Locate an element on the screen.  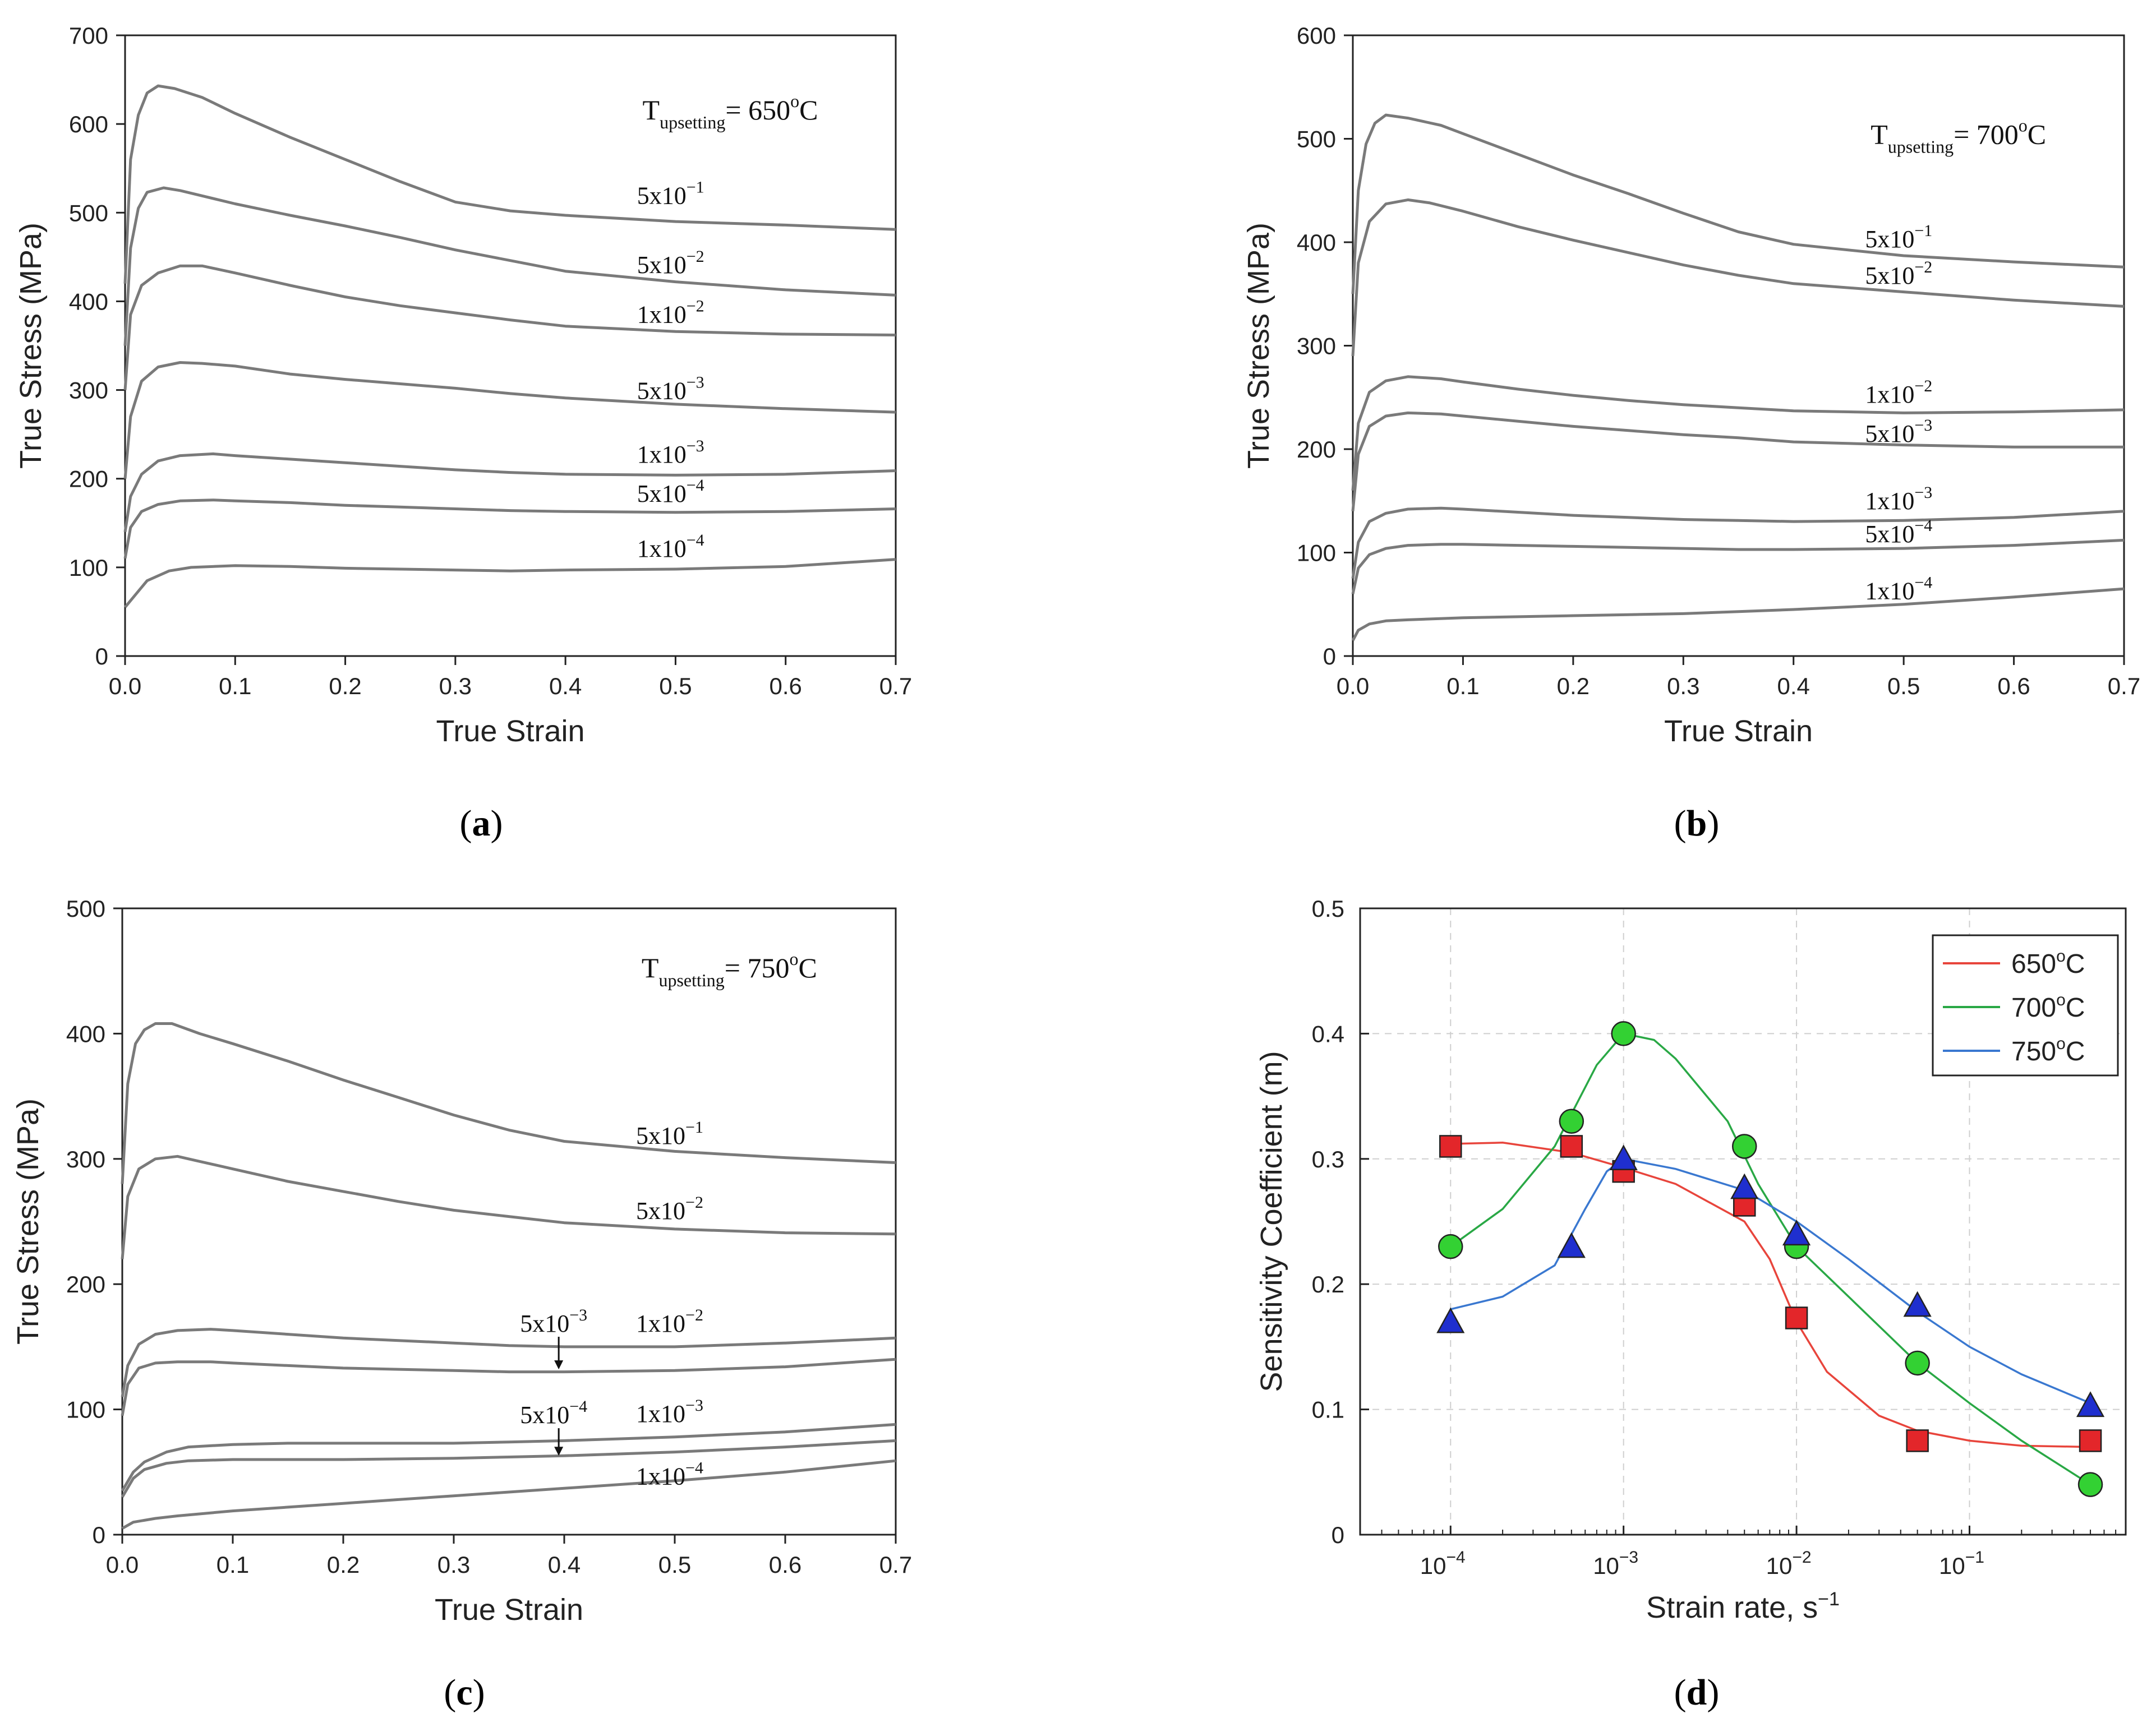
legend-temp: 650 is located at coordinates (2033, 964).